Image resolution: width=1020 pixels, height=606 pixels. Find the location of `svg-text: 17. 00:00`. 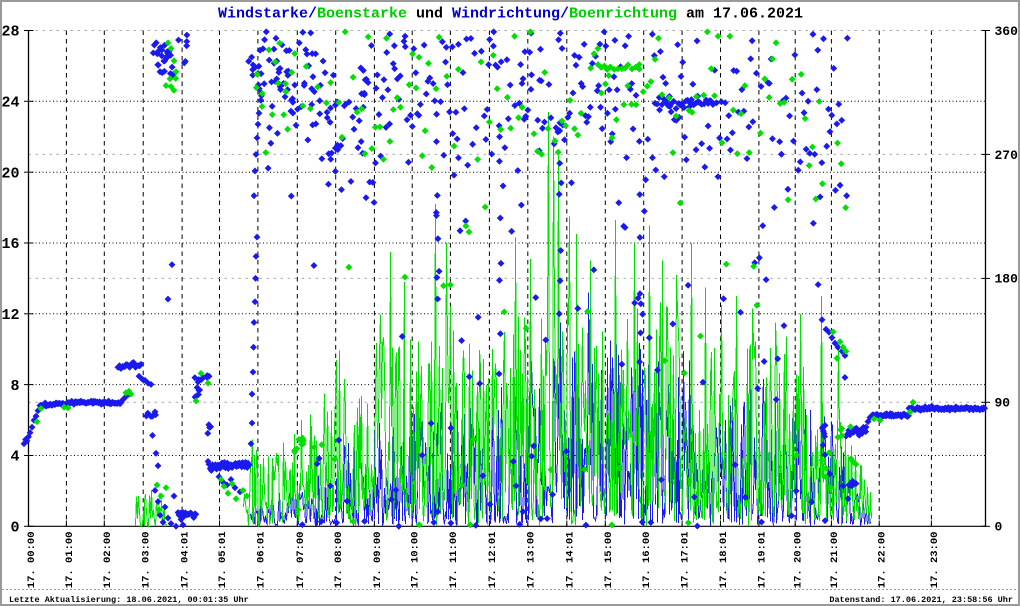

svg-text: 17. 00:00 is located at coordinates (32, 560).